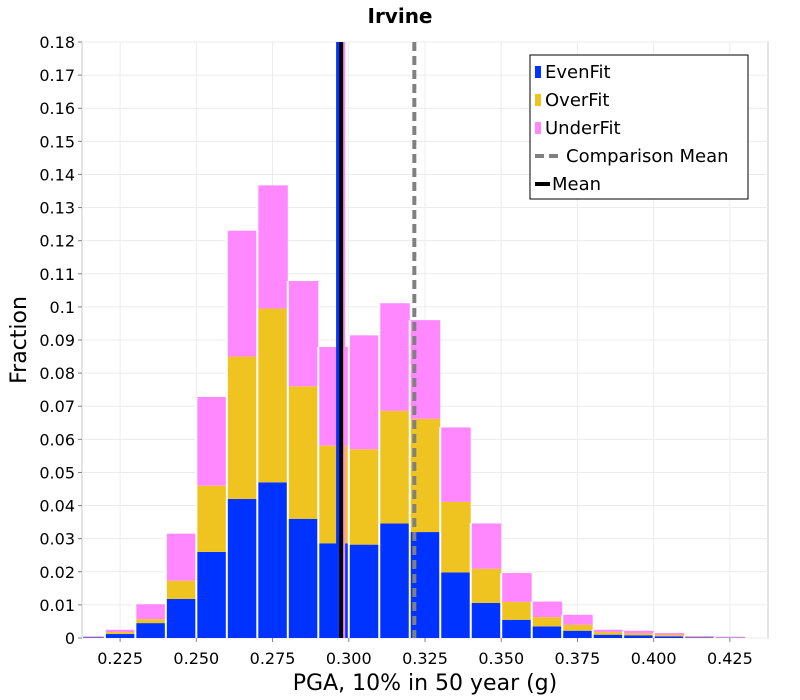 The image size is (800, 700). Describe the element at coordinates (577, 100) in the screenshot. I see `legend-label: OverFit` at that location.